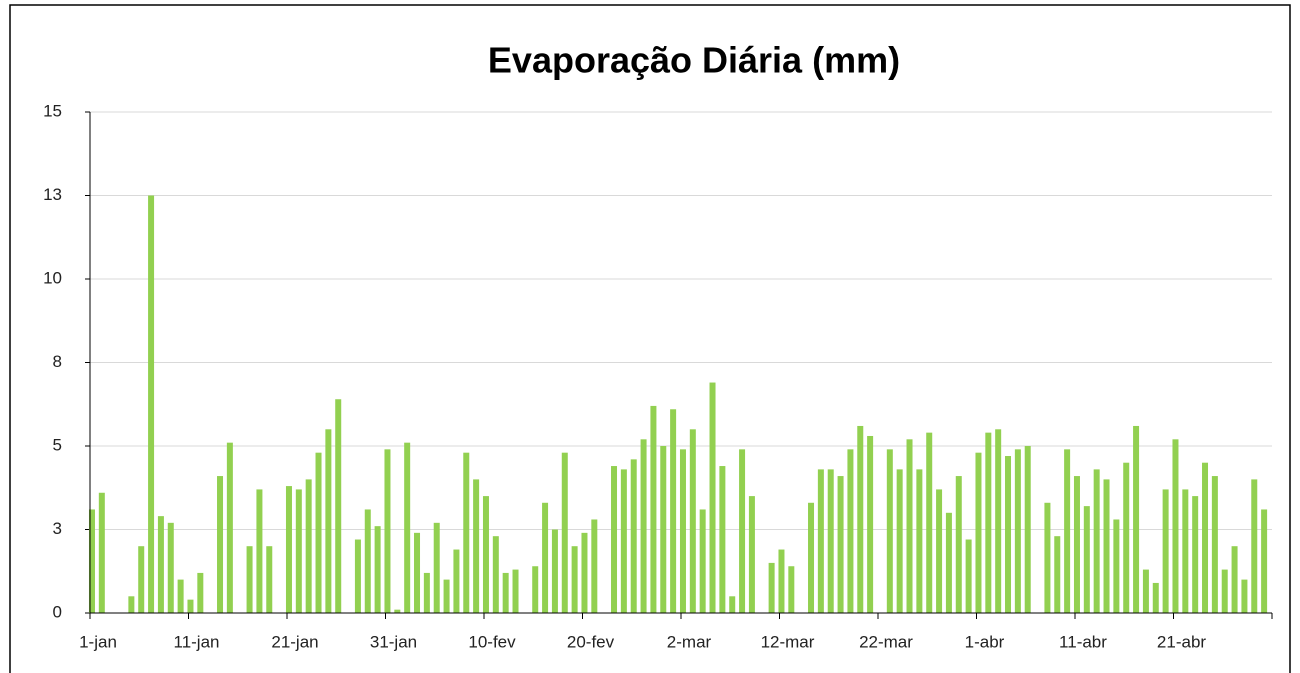 The image size is (1300, 673). I want to click on y-tick-label: 10, so click(52, 277).